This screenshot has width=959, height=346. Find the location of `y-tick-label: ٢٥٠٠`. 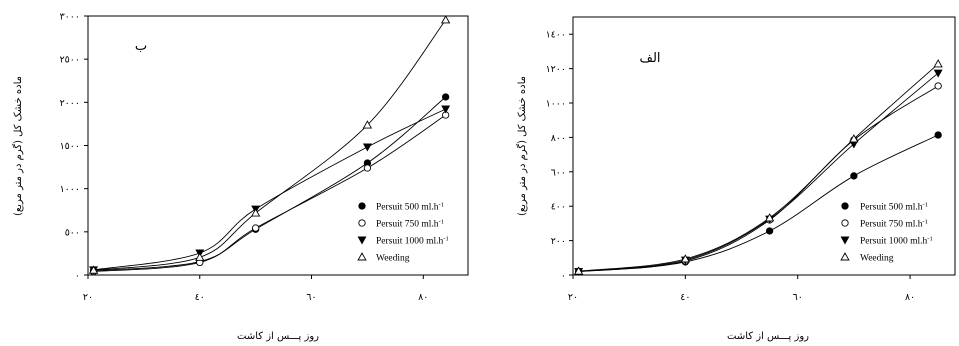

y-tick-label: ٢٥٠٠ is located at coordinates (70, 60).